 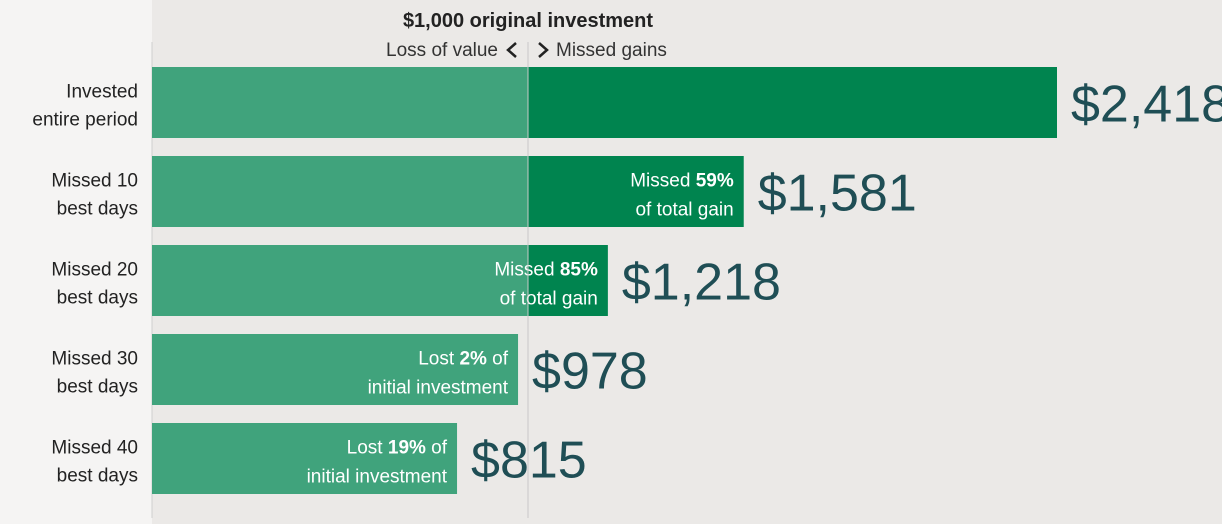 What do you see at coordinates (529, 461) in the screenshot?
I see `value-label-4: $815` at bounding box center [529, 461].